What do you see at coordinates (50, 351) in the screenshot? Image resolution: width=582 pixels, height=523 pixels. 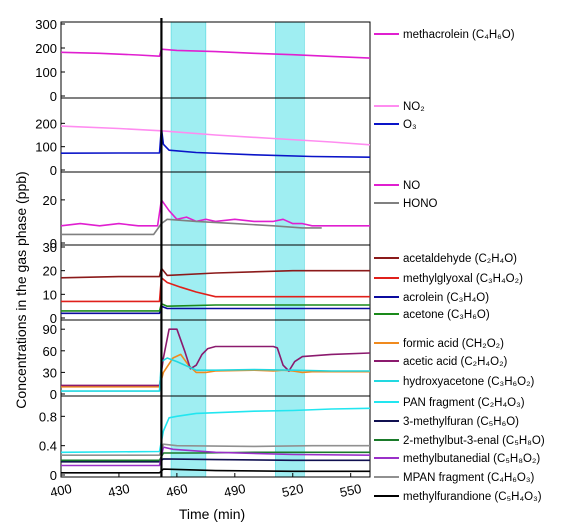 I see `y-tick-label: 60` at bounding box center [50, 351].